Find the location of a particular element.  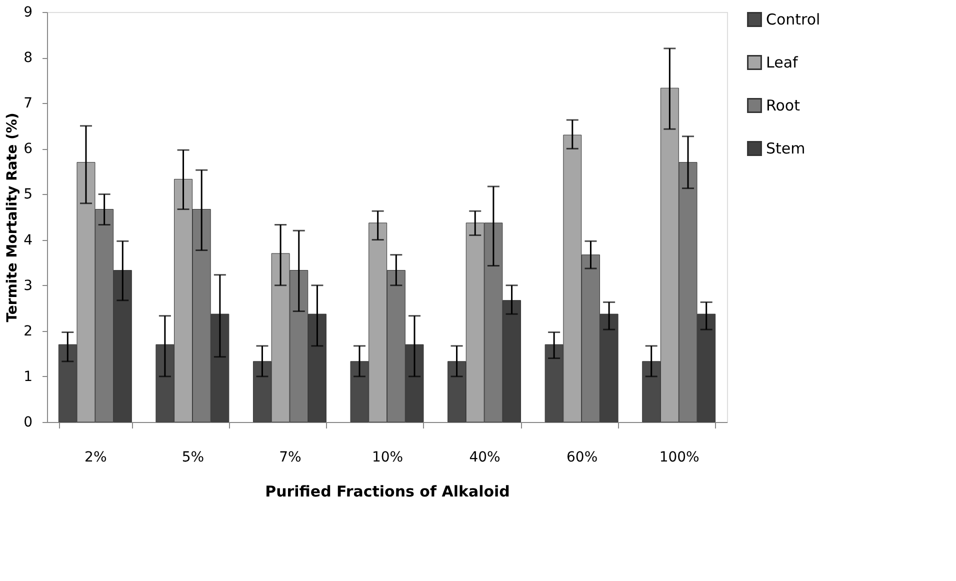

y-tick-label: 0 is located at coordinates (28, 422).